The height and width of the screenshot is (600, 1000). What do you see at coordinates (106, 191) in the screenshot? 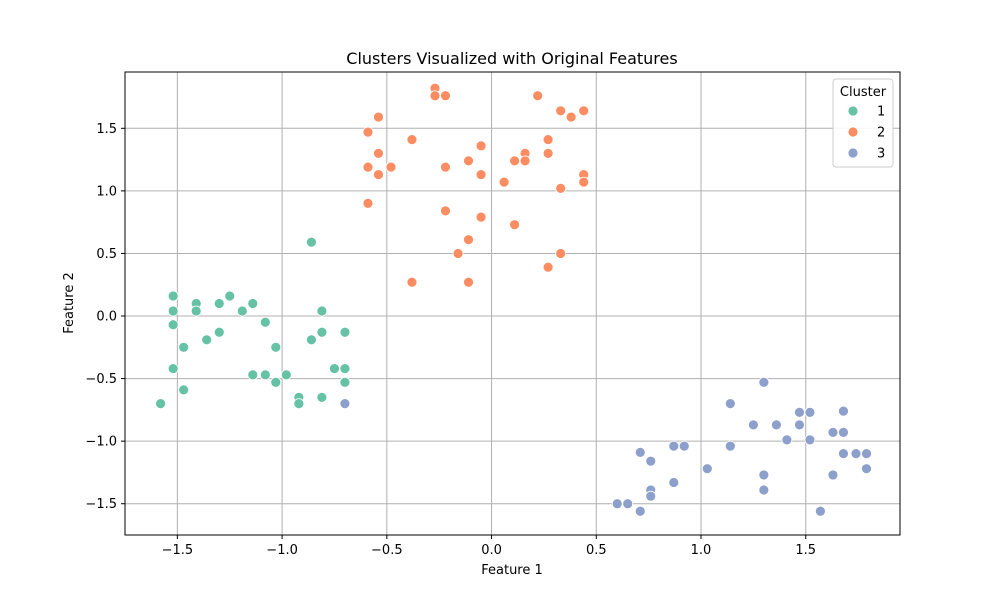
I see `y-tick-label: 1.0` at bounding box center [106, 191].